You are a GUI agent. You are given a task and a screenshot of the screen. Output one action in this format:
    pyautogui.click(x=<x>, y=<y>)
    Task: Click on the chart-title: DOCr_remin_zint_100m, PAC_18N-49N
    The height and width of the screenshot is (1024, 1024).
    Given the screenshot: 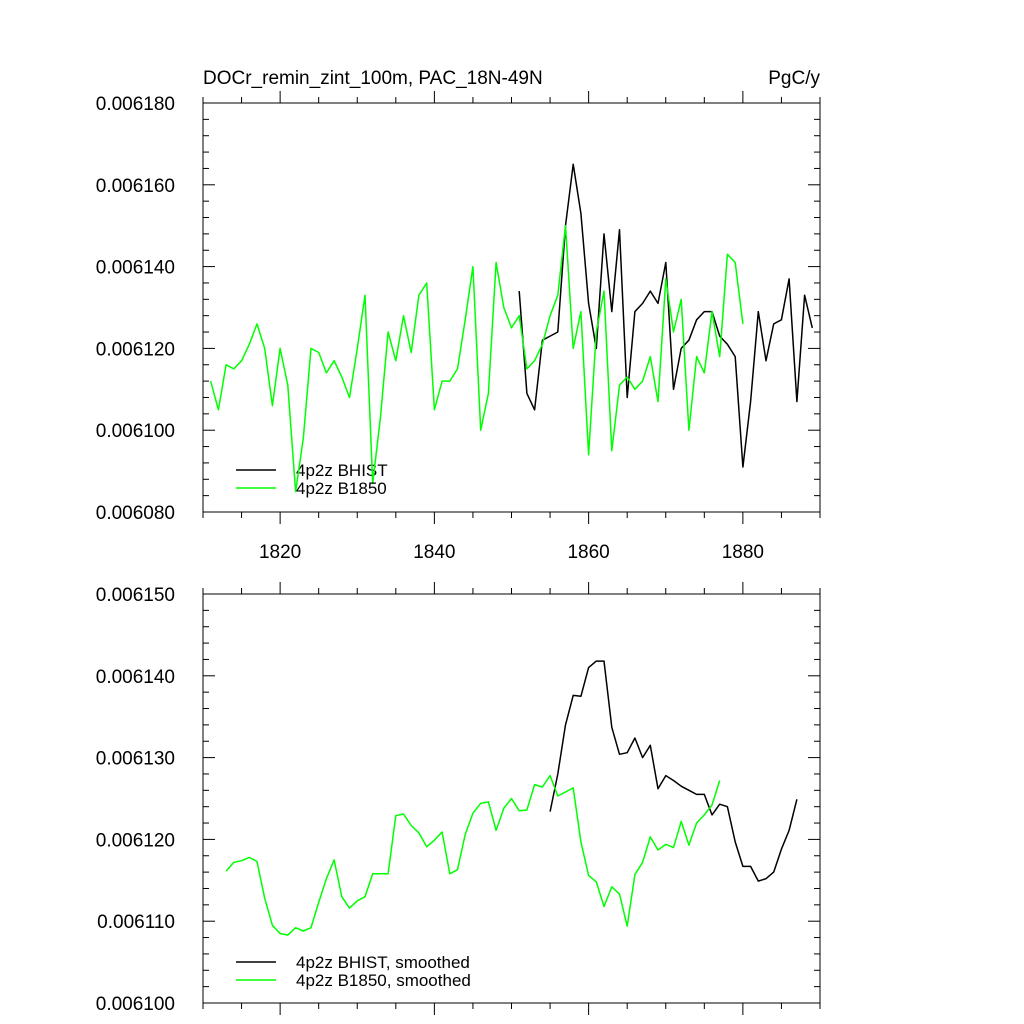 What is the action you would take?
    pyautogui.click(x=373, y=78)
    